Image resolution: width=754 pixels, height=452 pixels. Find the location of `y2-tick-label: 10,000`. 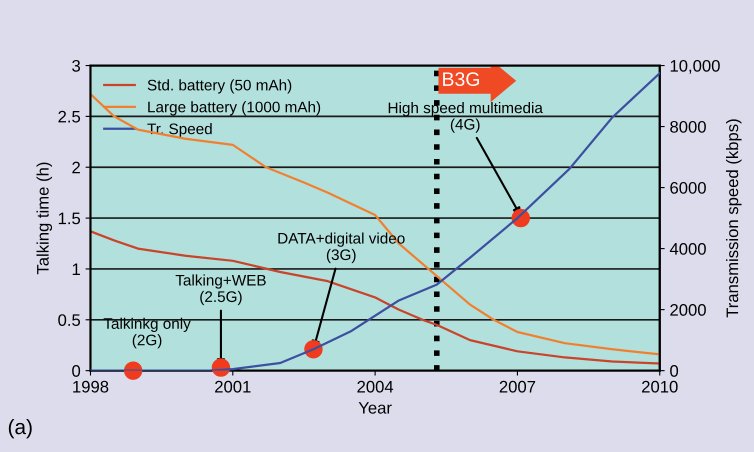

y2-tick-label: 10,000 is located at coordinates (695, 67).